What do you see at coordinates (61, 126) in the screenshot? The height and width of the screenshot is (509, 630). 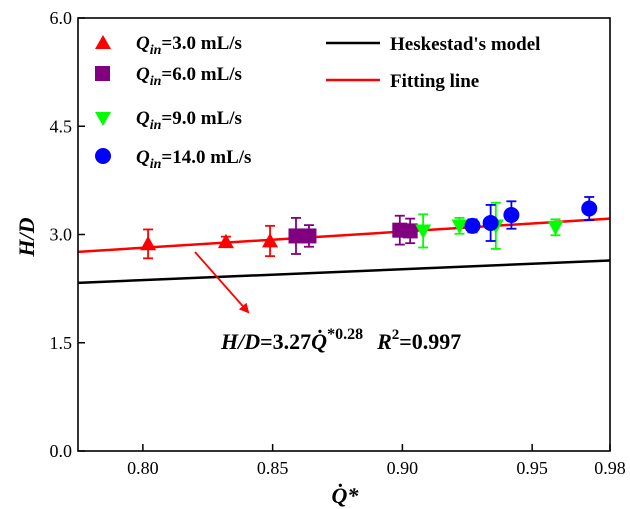 I see `y-tick-label: 4.5` at bounding box center [61, 126].